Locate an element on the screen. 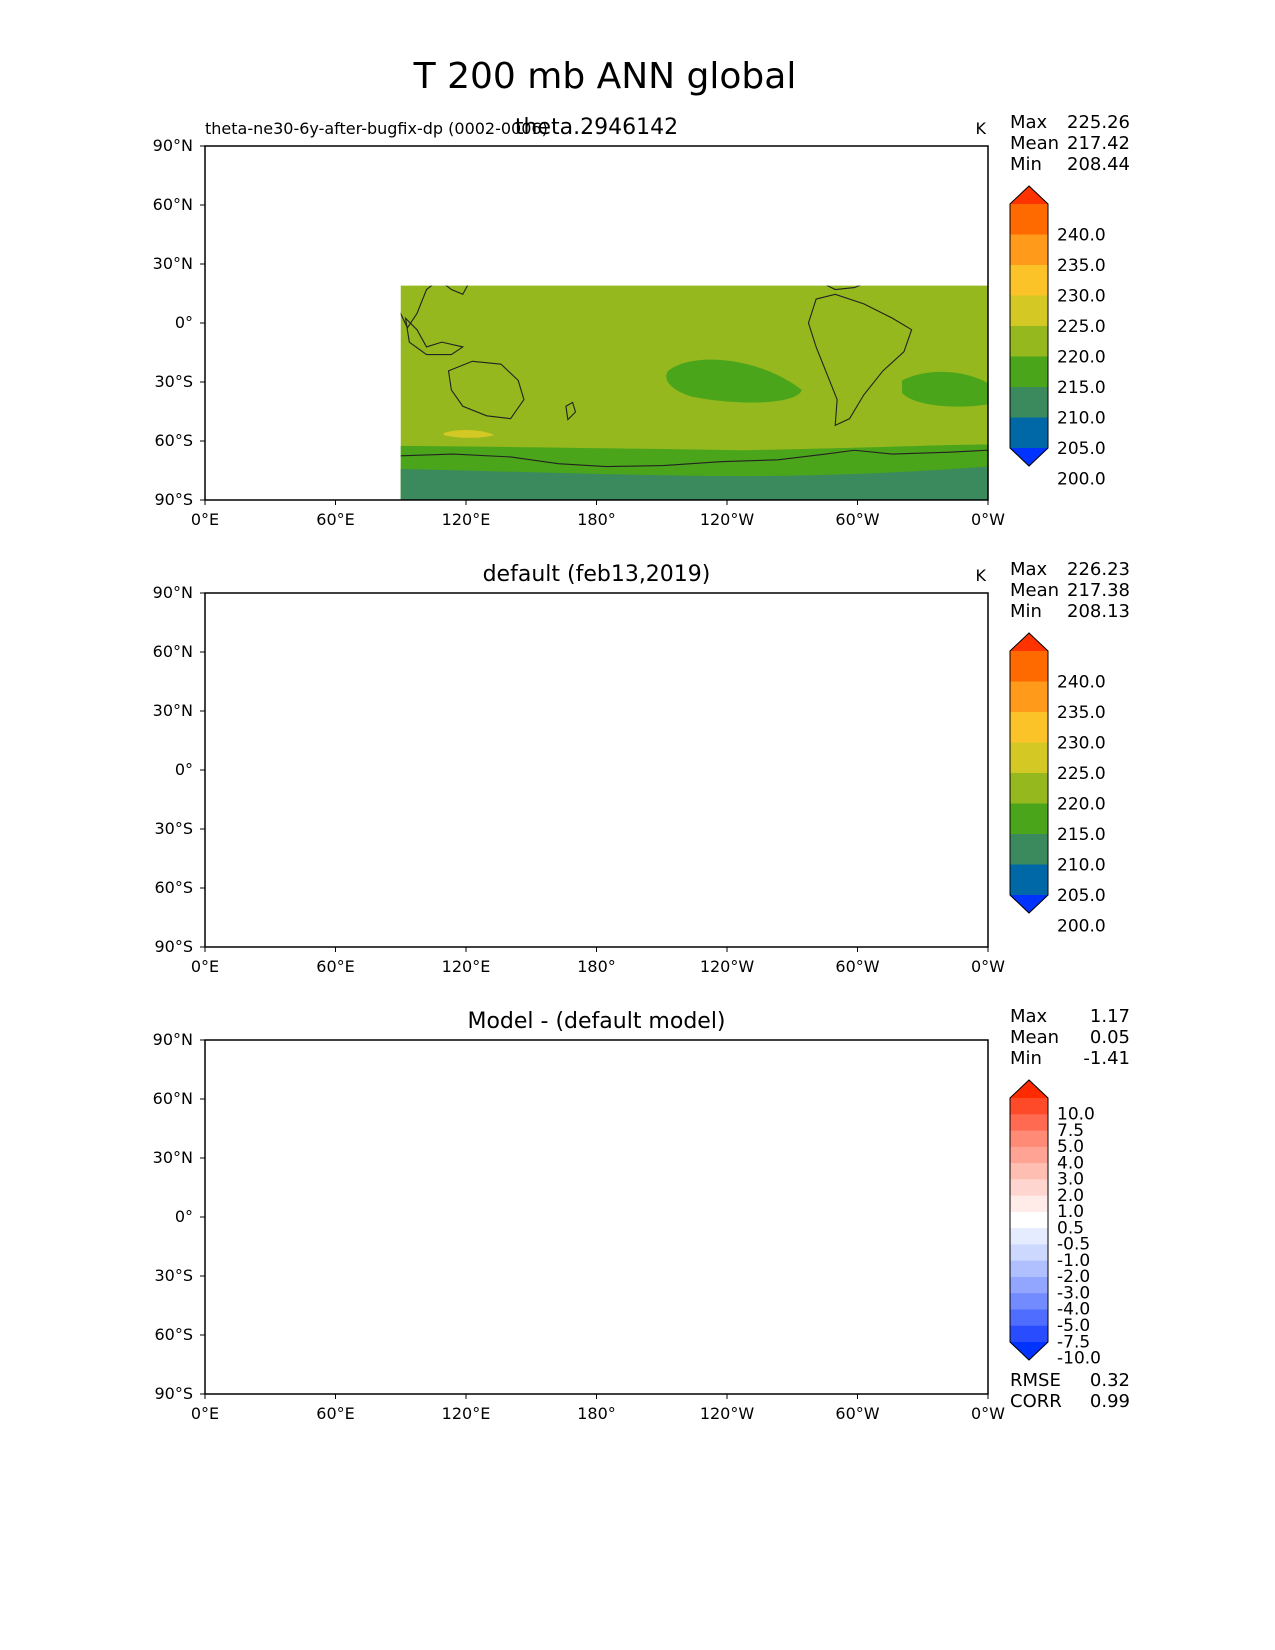 The height and width of the screenshot is (1650, 1275). y-tick-label: 60°N is located at coordinates (173, 204).